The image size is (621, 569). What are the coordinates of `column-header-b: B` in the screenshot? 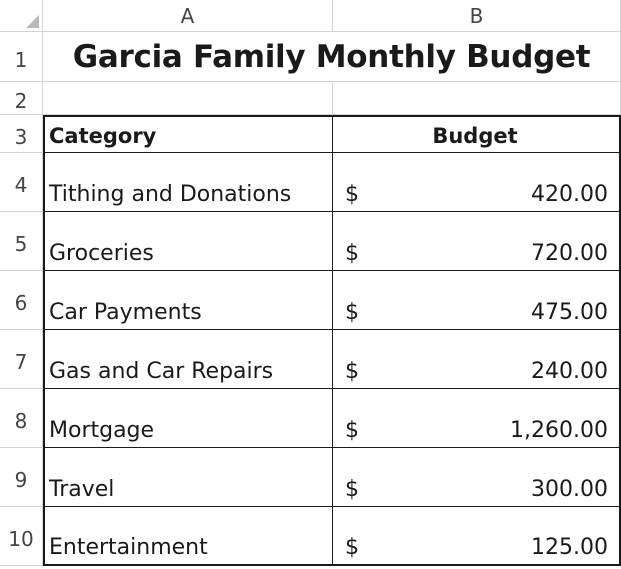 It's located at (477, 16).